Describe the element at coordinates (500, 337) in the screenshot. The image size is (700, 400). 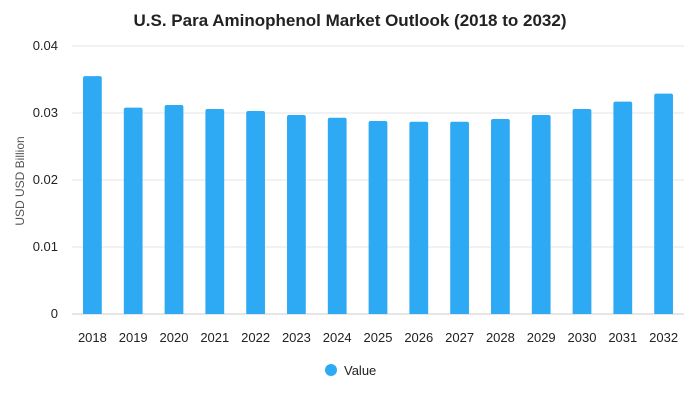
I see `x-tick-label: 2028` at that location.